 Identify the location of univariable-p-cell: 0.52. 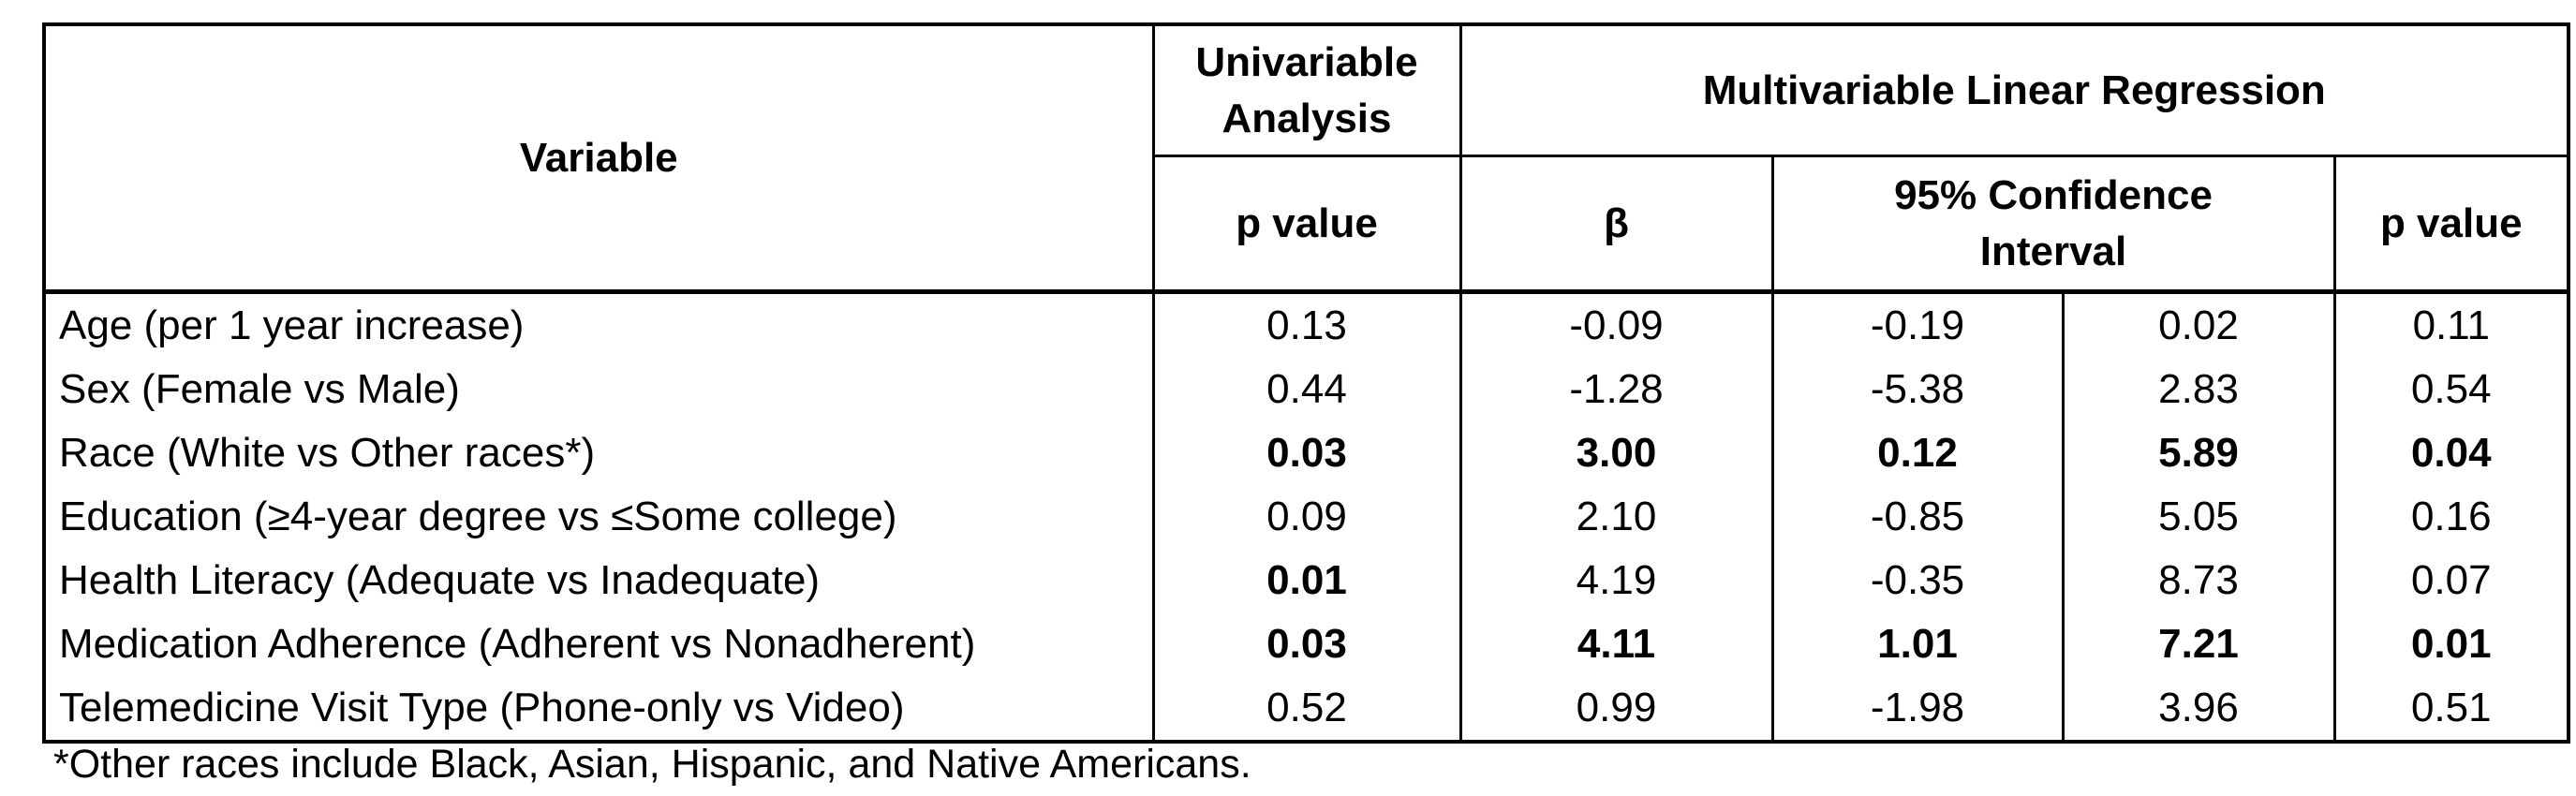
(1306, 709).